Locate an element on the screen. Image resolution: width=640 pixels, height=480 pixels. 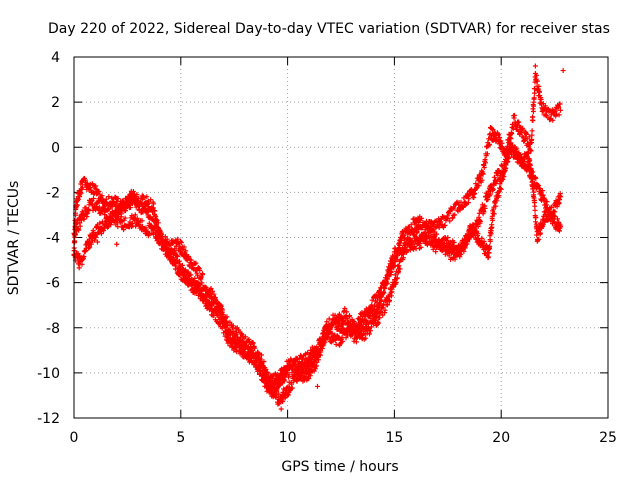
x-tick-label: 15 is located at coordinates (394, 438).